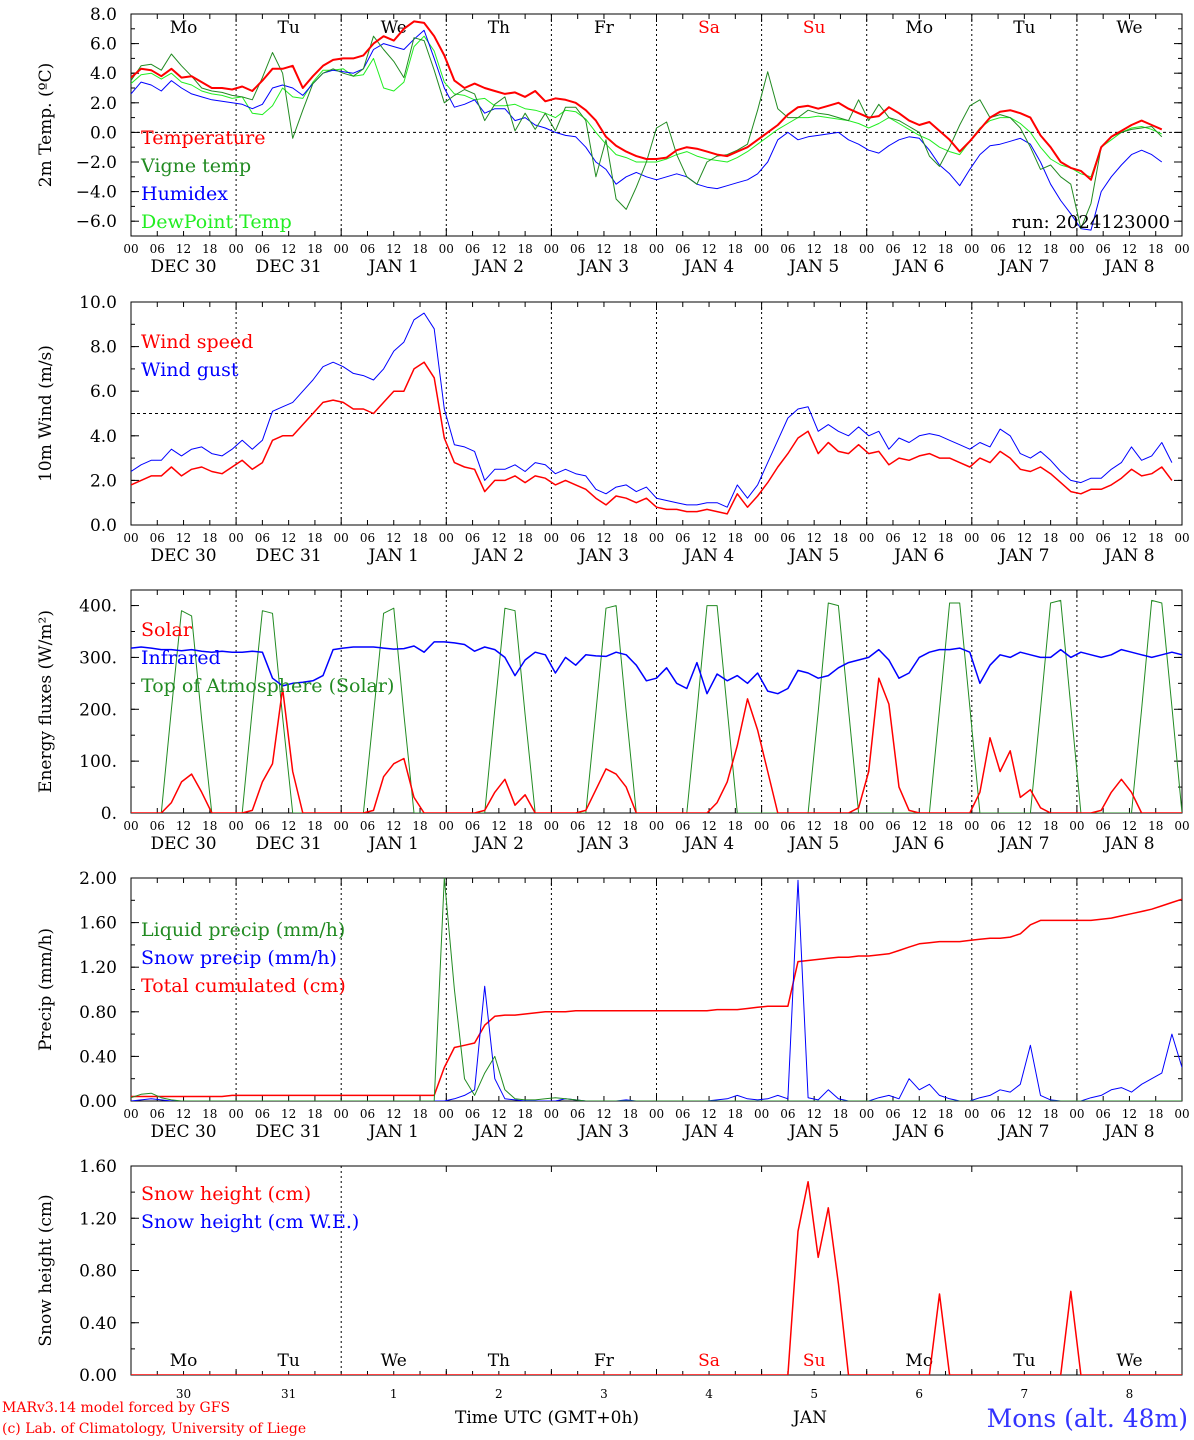  Describe the element at coordinates (98, 968) in the screenshot. I see `y-tick-label: 1.20` at that location.